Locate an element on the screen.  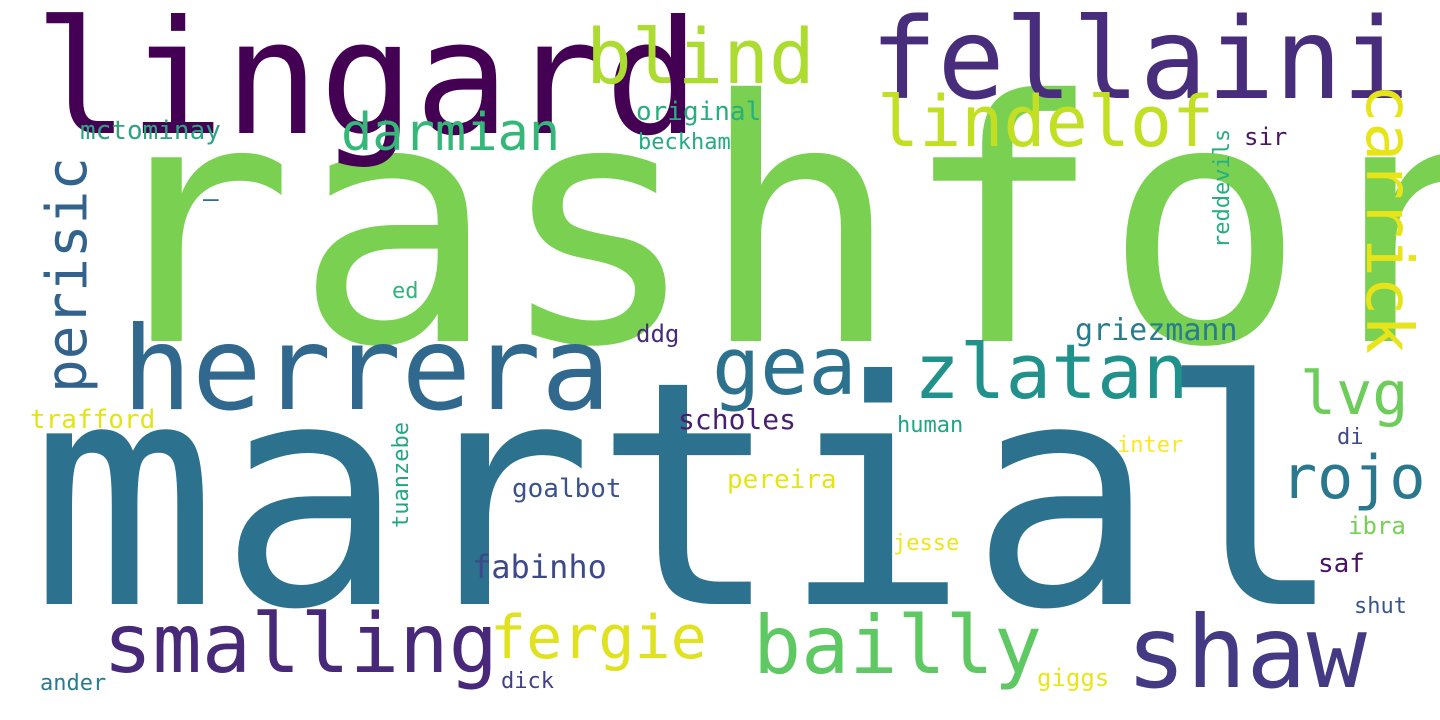
word-dick: dick is located at coordinates (527, 681).